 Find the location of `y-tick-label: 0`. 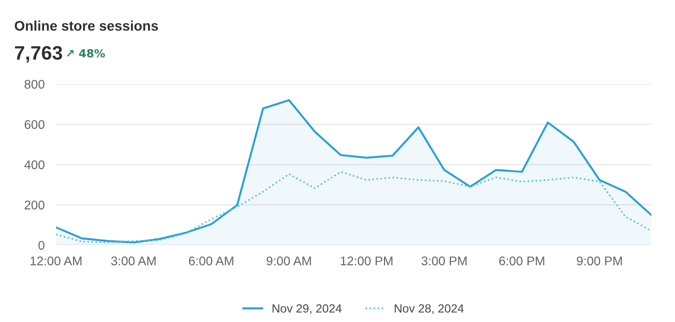

y-tick-label: 0 is located at coordinates (41, 245).